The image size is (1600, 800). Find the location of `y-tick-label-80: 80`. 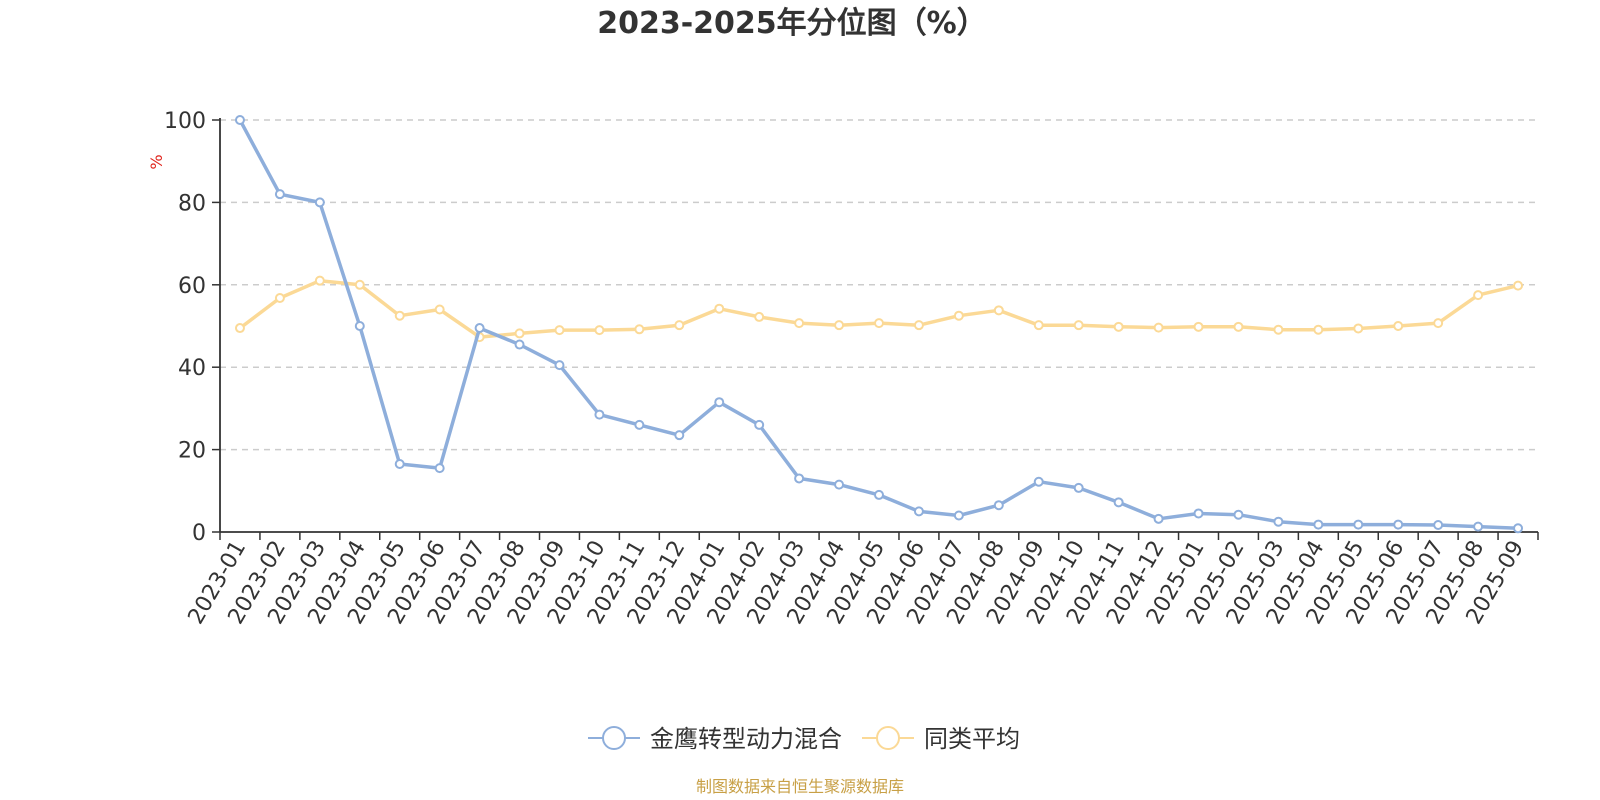

y-tick-label-80: 80 is located at coordinates (192, 203).